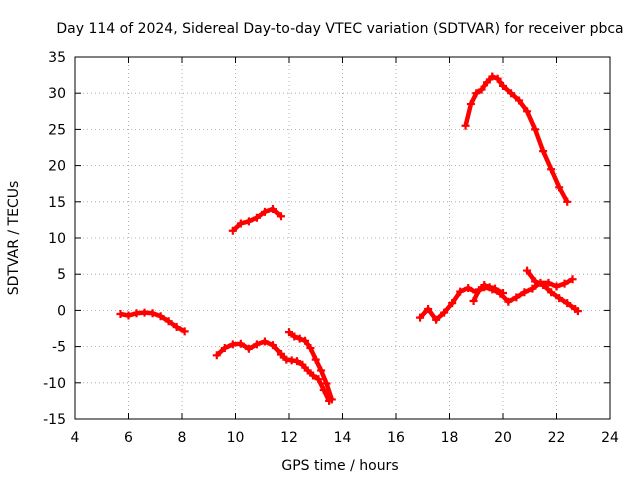 The width and height of the screenshot is (640, 480). I want to click on y-tick-label: -10, so click(54, 384).